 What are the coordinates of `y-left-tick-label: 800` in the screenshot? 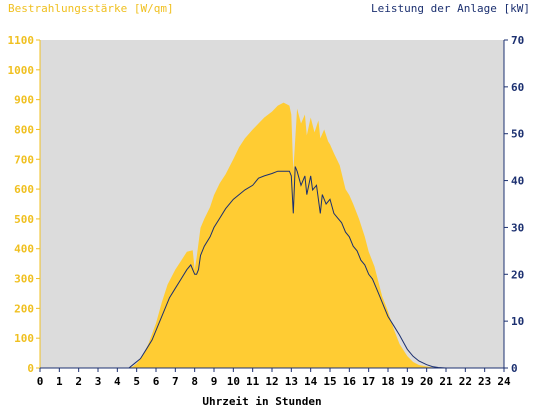 It's located at (24, 129).